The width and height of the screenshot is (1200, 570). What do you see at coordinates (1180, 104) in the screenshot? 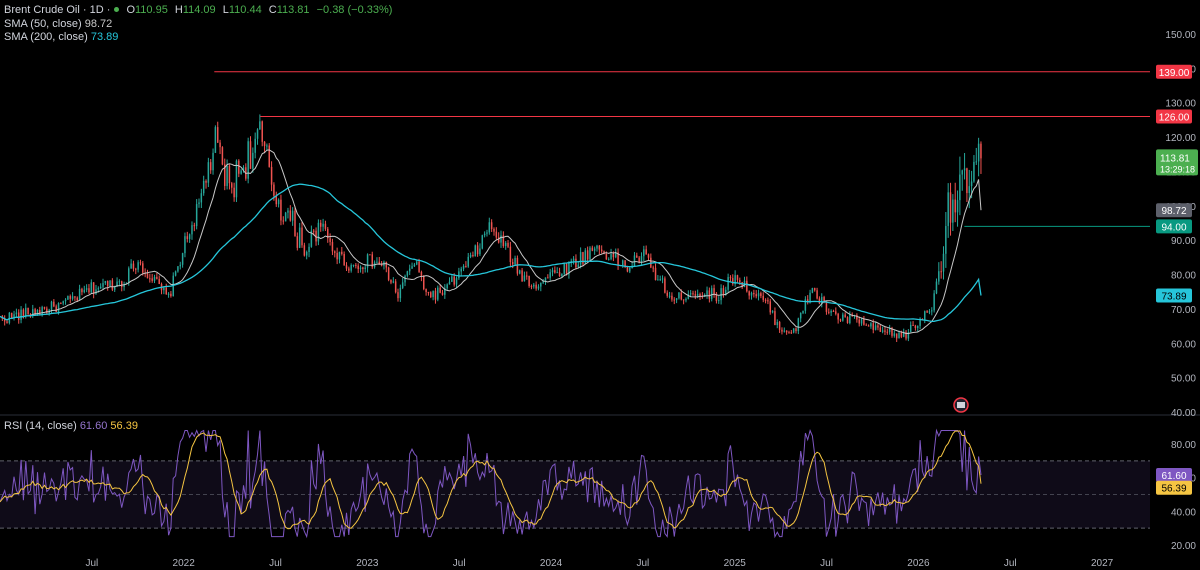
I see `price-tick-label: 130.00` at bounding box center [1180, 104].